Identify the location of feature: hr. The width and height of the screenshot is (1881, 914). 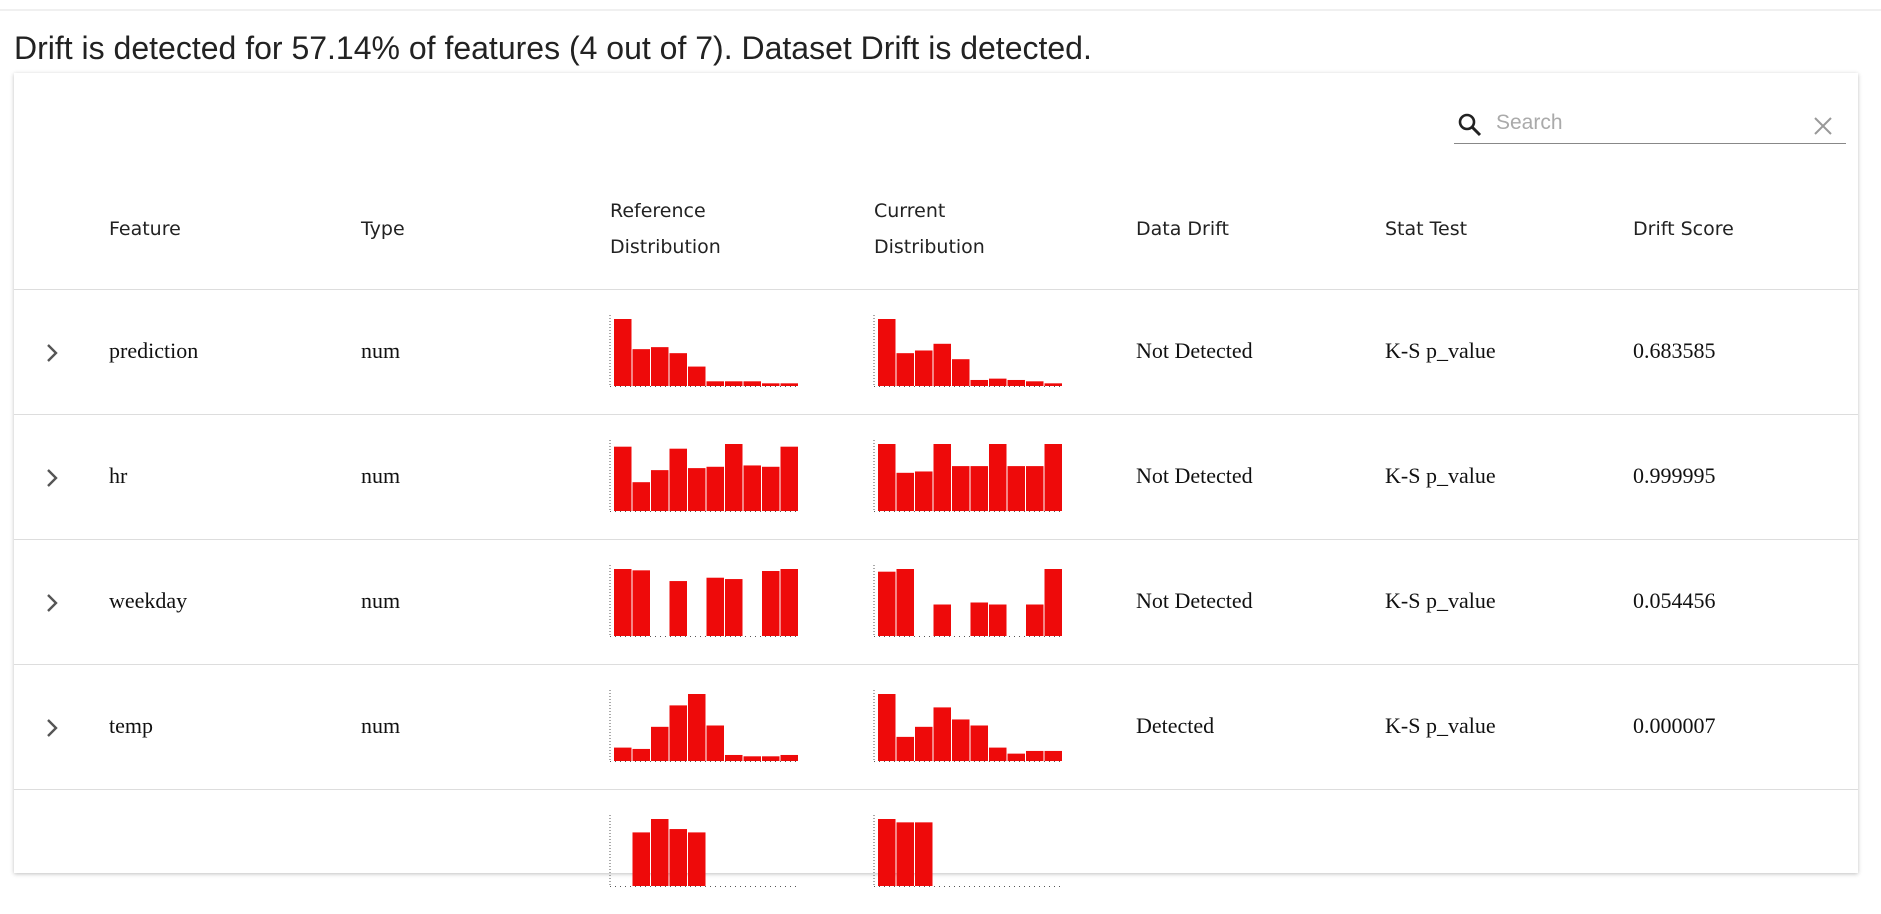
(118, 475).